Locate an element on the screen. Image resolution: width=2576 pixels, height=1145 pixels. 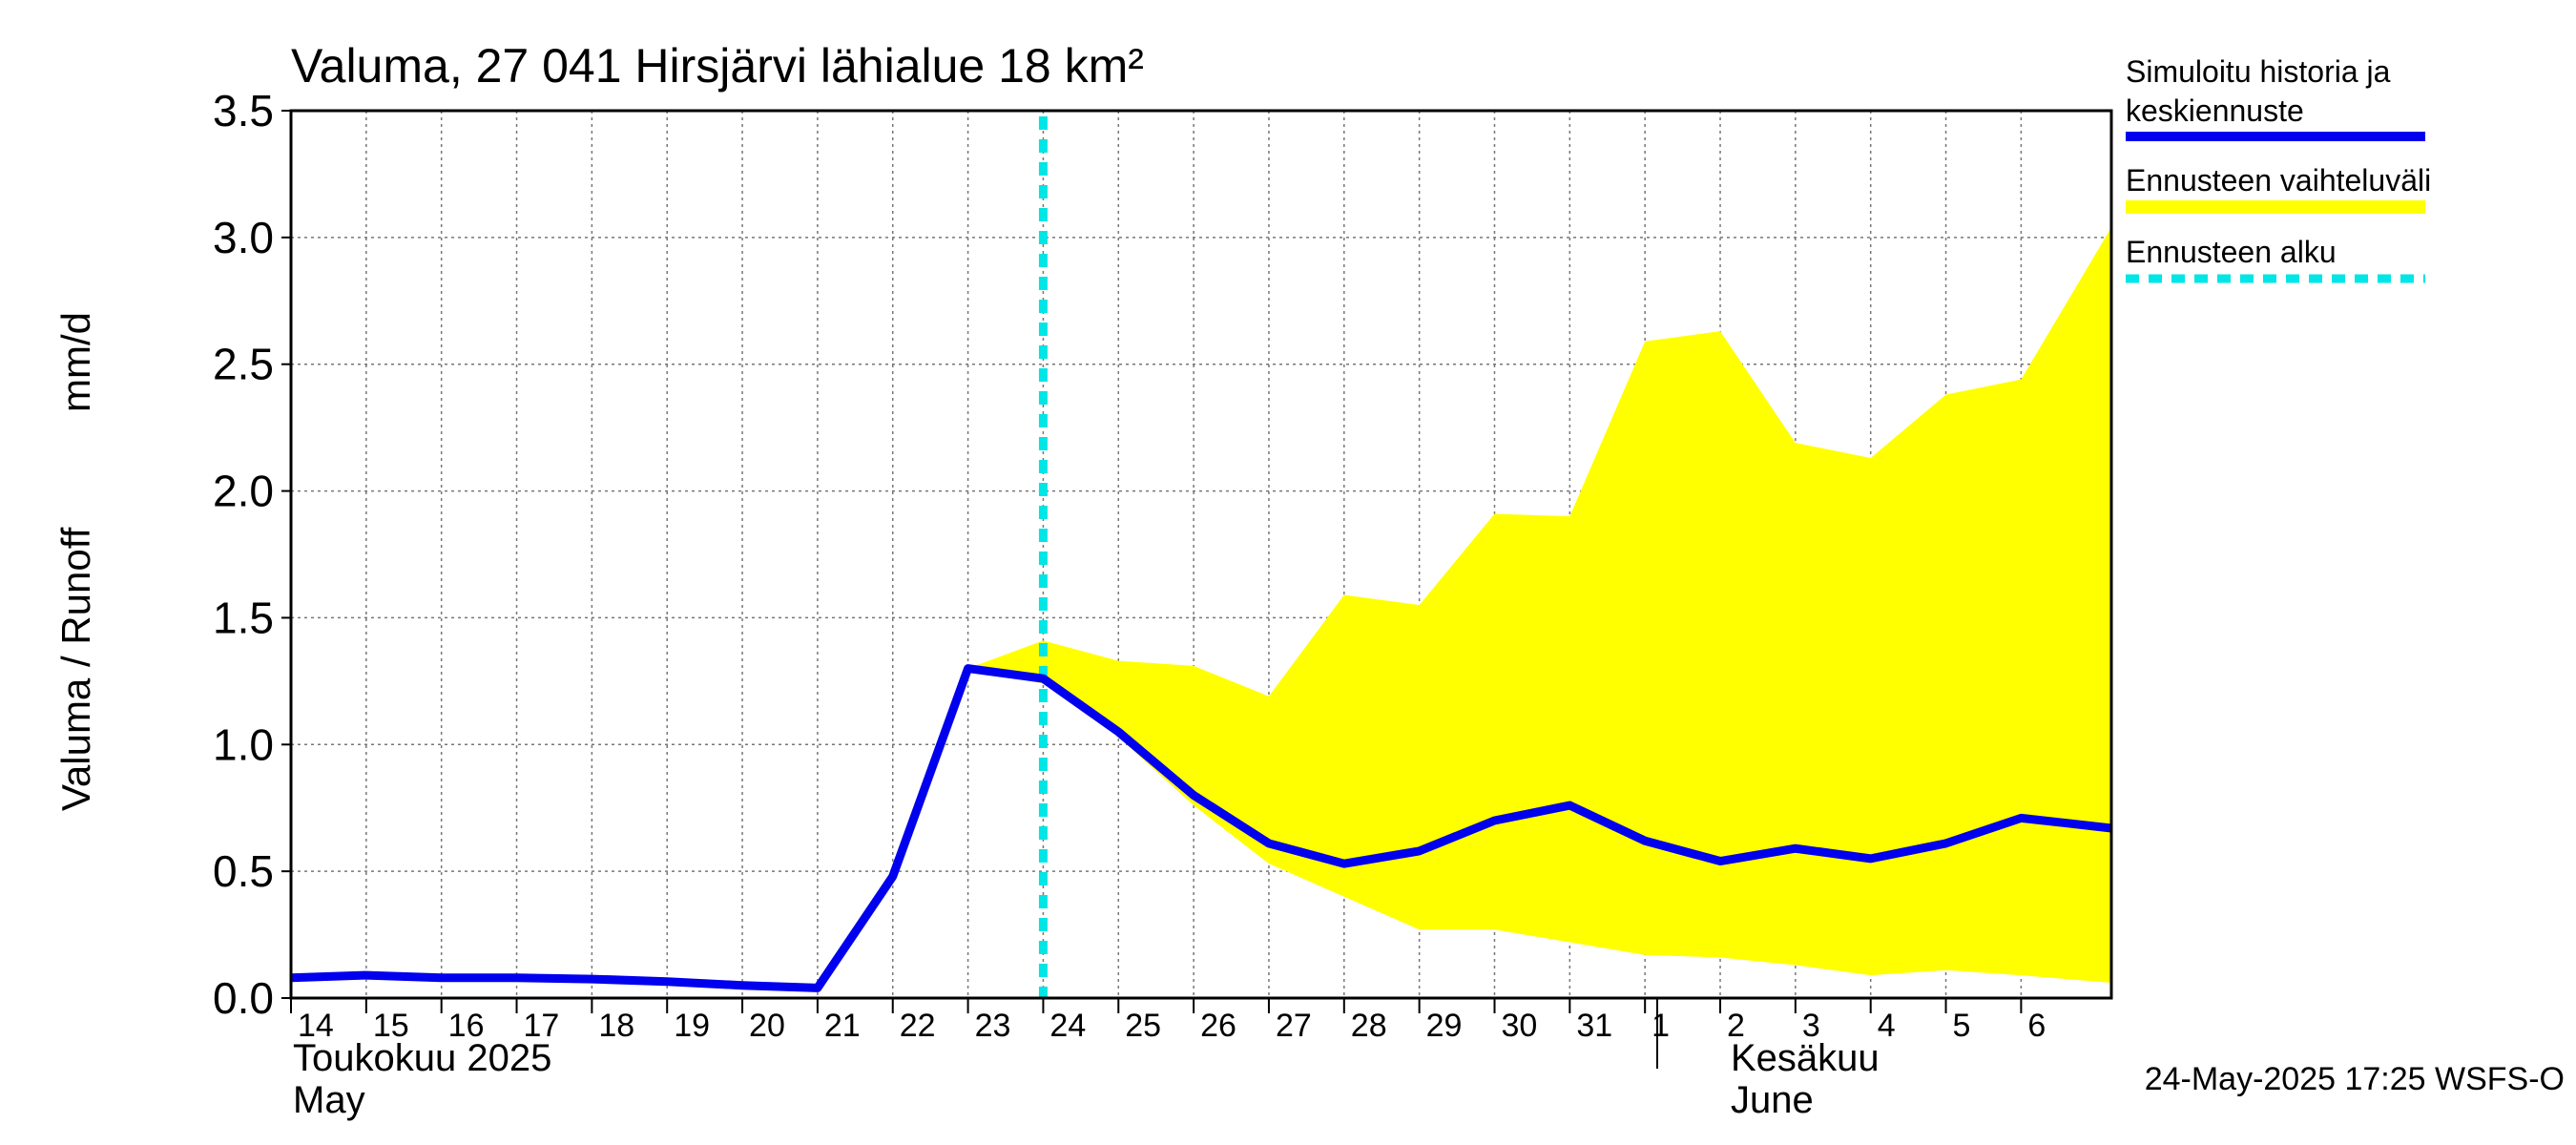
x-tick-label: 5 is located at coordinates (1962, 1026).